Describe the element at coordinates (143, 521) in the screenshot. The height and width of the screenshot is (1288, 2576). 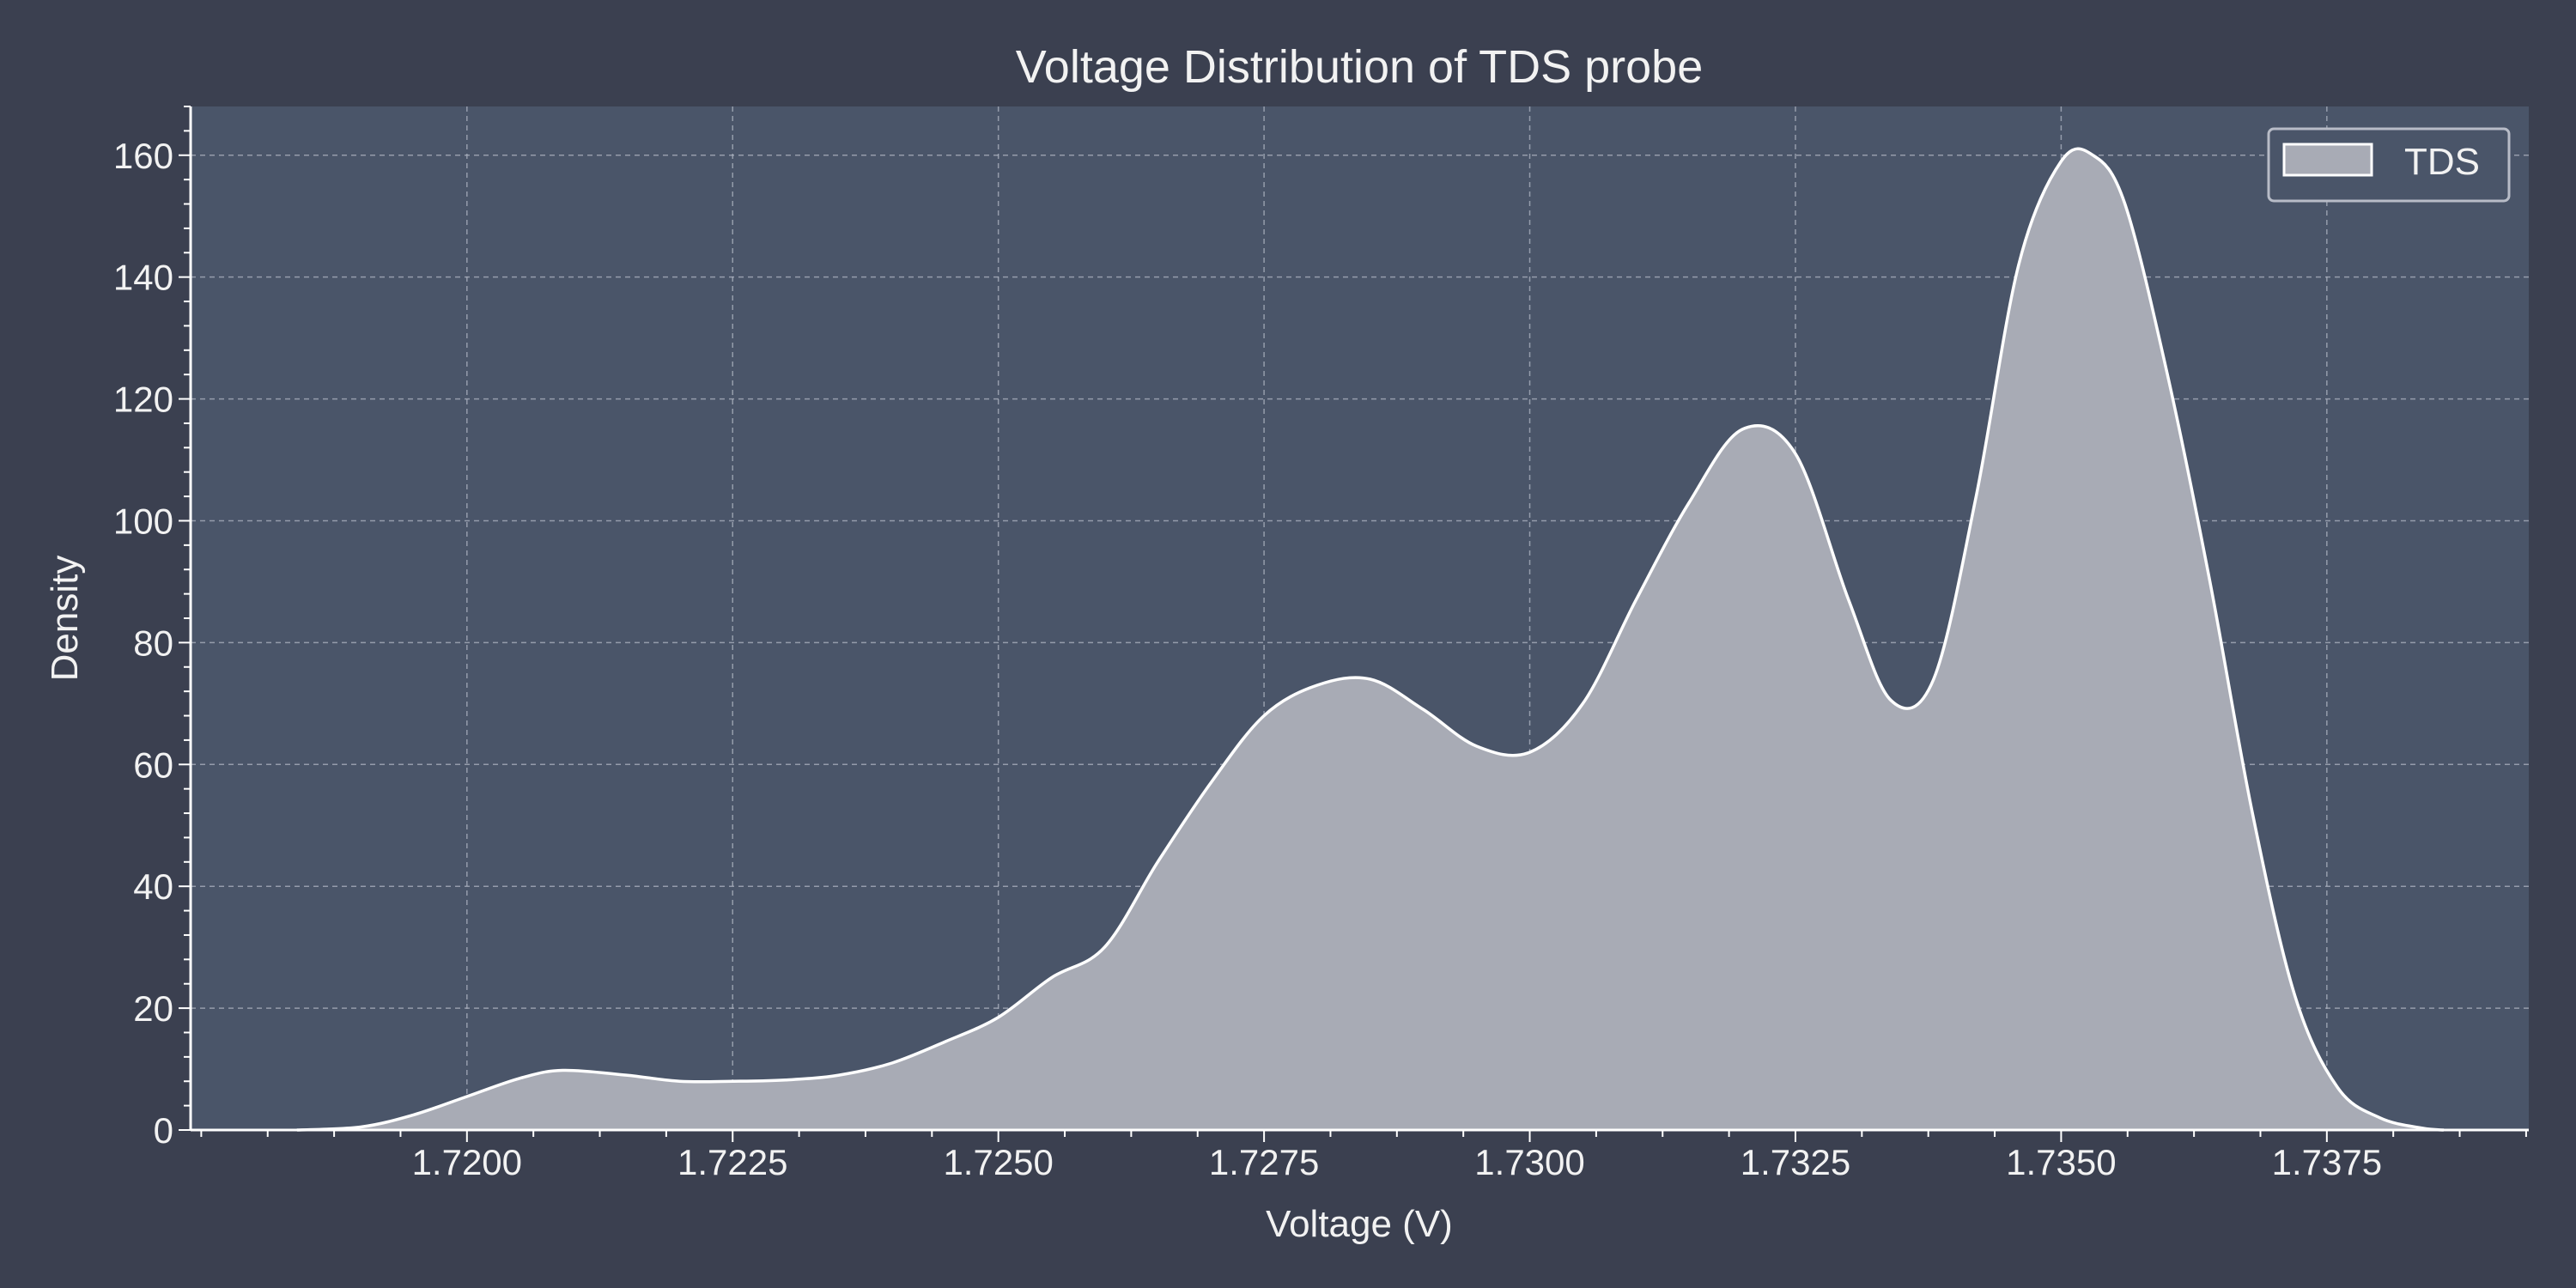
I see `y-tick-label-5: 100` at that location.